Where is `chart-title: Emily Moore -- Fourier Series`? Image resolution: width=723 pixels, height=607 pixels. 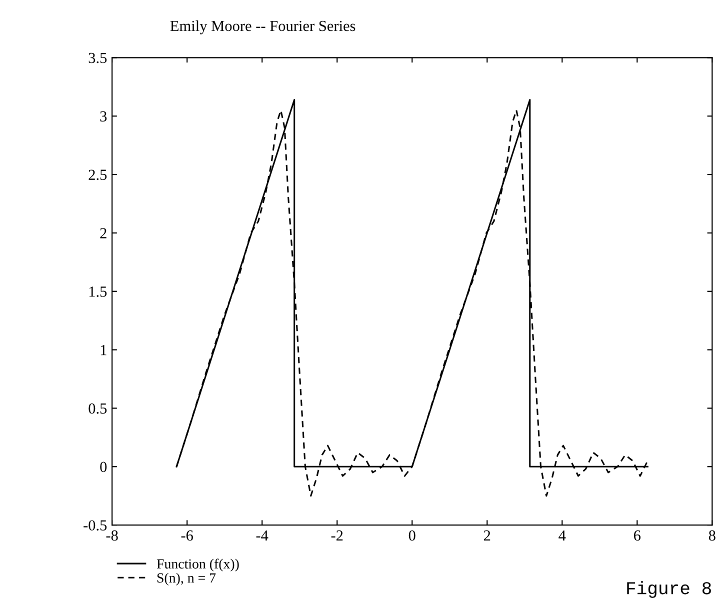 chart-title: Emily Moore -- Fourier Series is located at coordinates (263, 27).